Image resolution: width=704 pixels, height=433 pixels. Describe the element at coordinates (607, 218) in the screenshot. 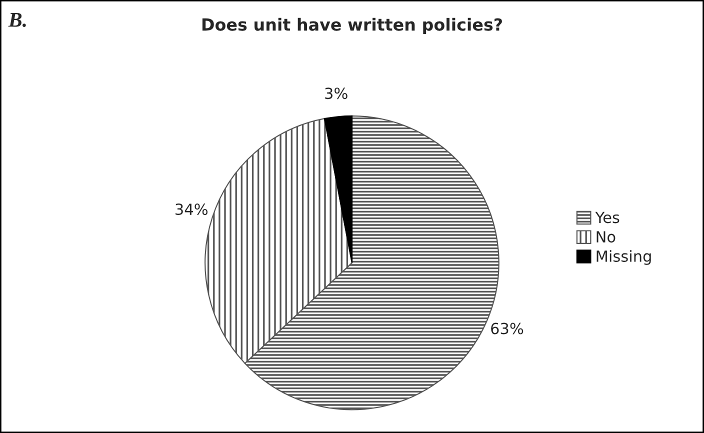

I see `legend-label: Yes` at that location.